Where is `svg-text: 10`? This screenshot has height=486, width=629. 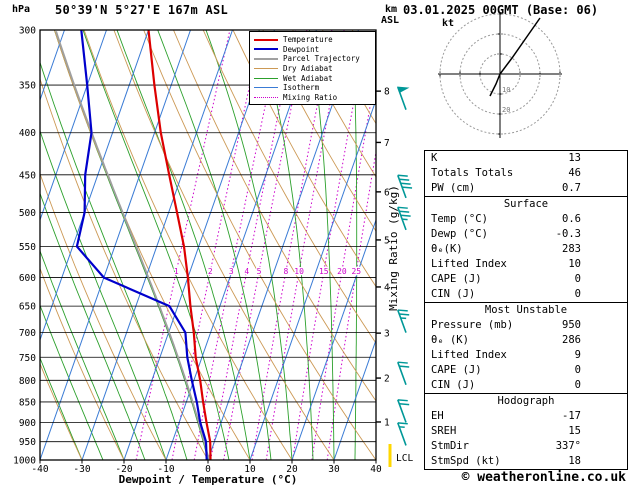 svg-text: 10 is located at coordinates (299, 271).